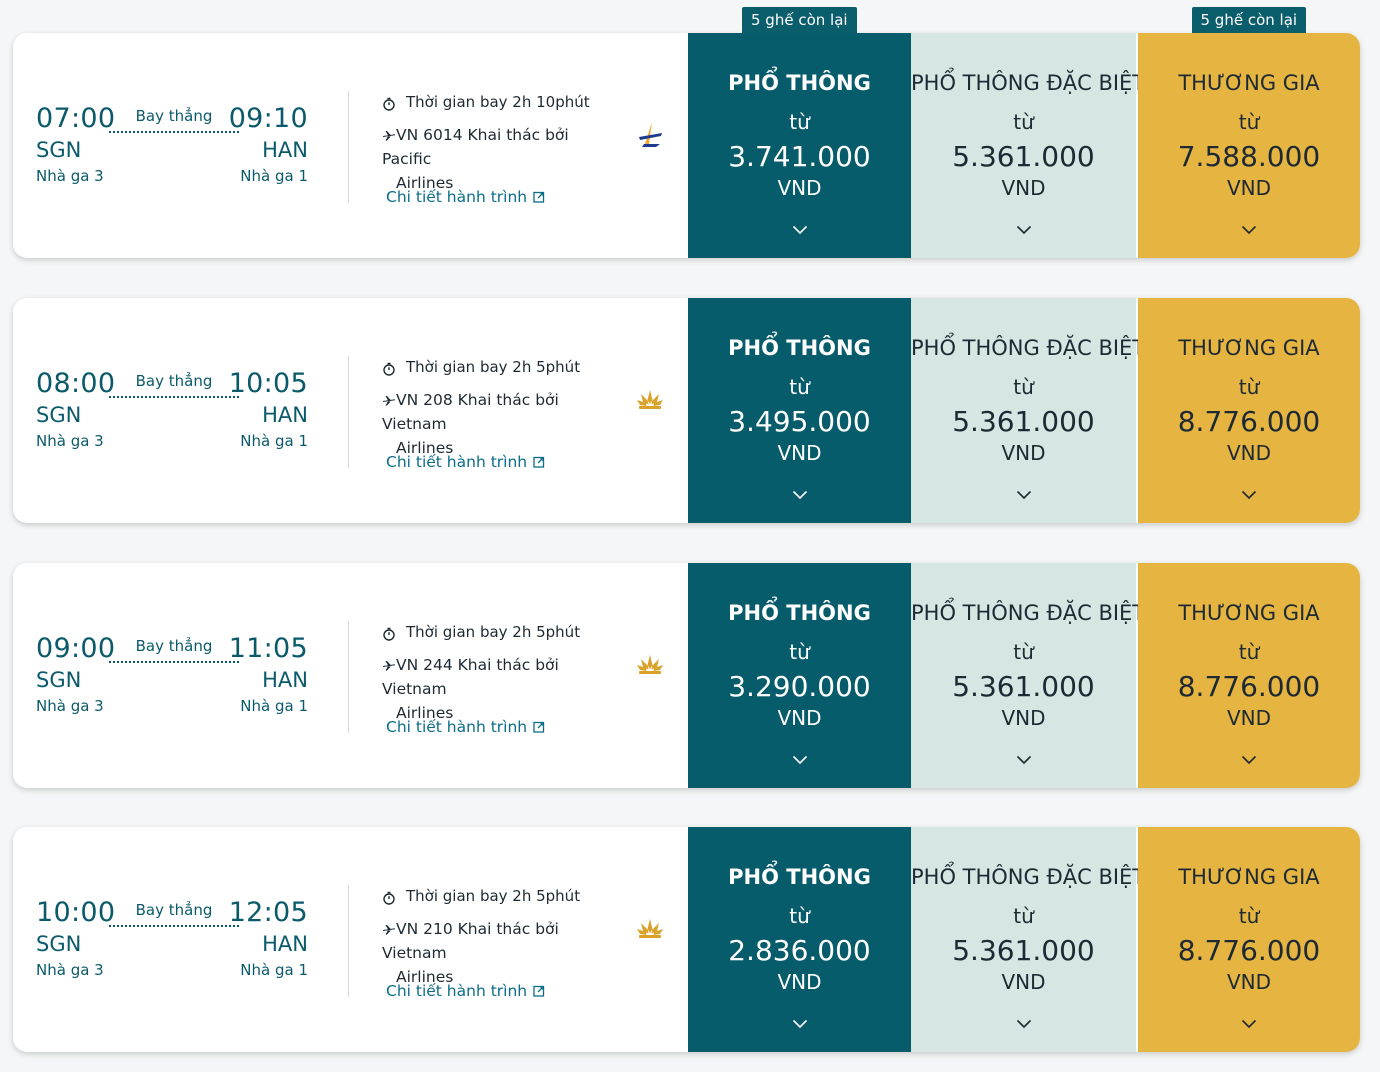 The height and width of the screenshot is (1072, 1380). What do you see at coordinates (650, 399) in the screenshot?
I see `vietnam-airlines-lotus-logo-icon` at bounding box center [650, 399].